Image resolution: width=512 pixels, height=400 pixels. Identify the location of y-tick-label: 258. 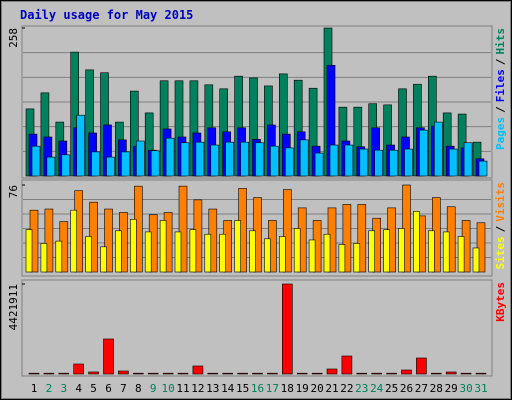
(13, 38).